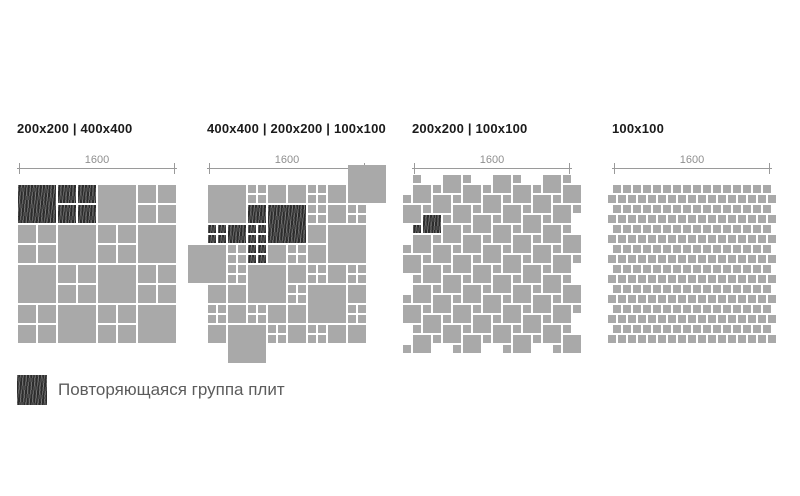 The image size is (800, 496). Describe the element at coordinates (638, 128) in the screenshot. I see `diagram-title: 100x100` at that location.